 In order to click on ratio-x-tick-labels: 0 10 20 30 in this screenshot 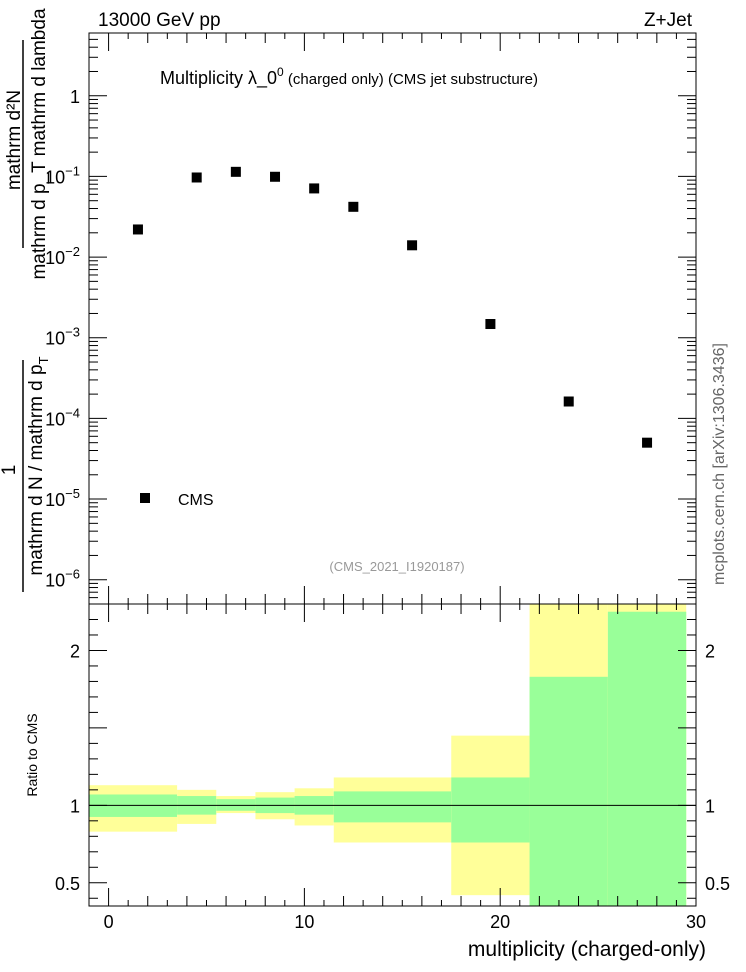, I will do `click(405, 922)`.